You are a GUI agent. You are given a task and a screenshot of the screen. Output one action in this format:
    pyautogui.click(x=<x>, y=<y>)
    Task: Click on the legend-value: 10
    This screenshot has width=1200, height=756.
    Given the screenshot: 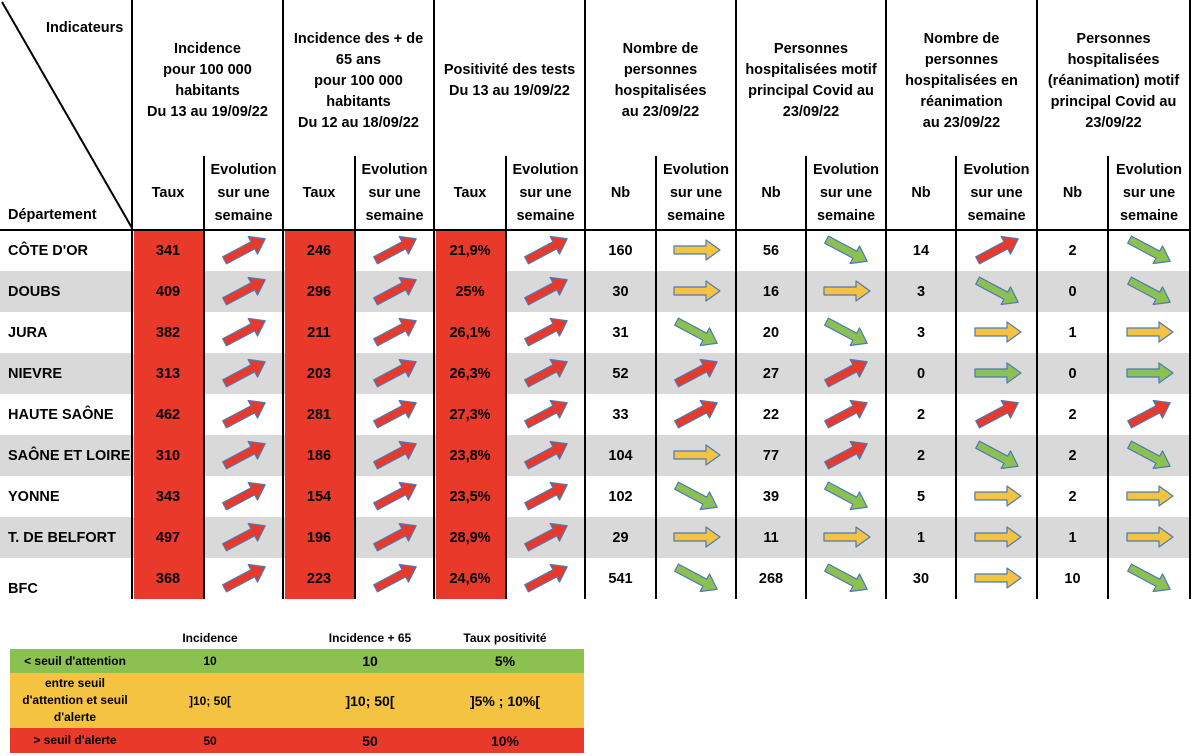 What is the action you would take?
    pyautogui.click(x=370, y=661)
    